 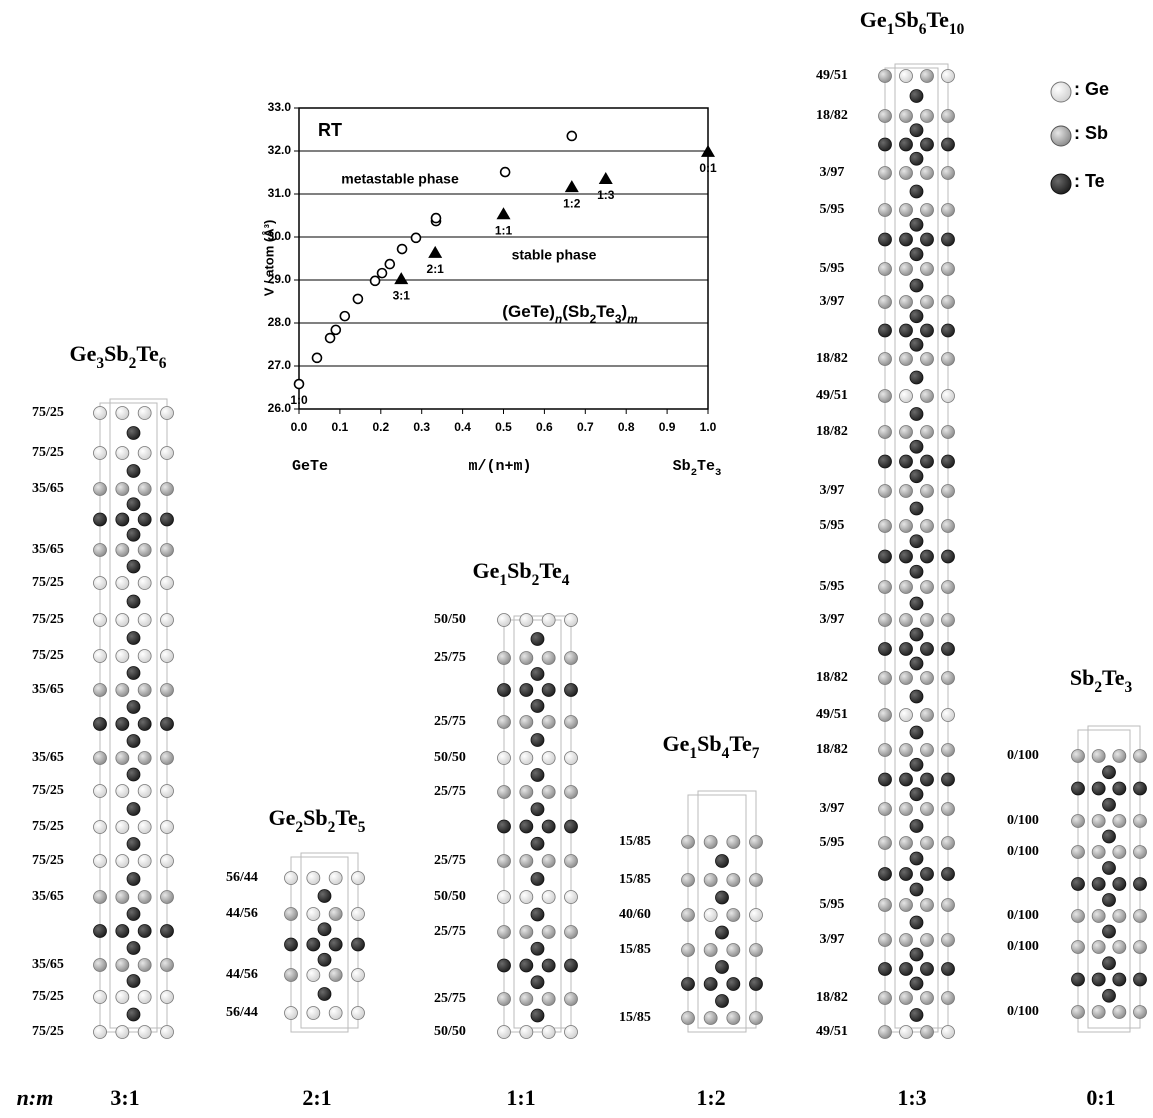 I want to click on annotation: RT, so click(x=330, y=130).